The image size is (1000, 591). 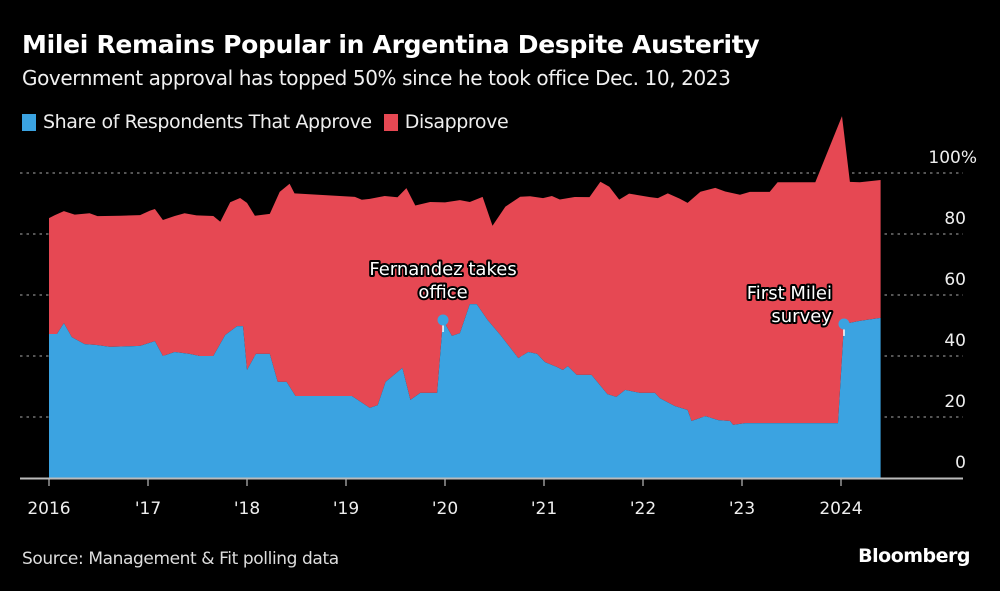 What do you see at coordinates (960, 463) in the screenshot?
I see `y-tick-label: 0` at bounding box center [960, 463].